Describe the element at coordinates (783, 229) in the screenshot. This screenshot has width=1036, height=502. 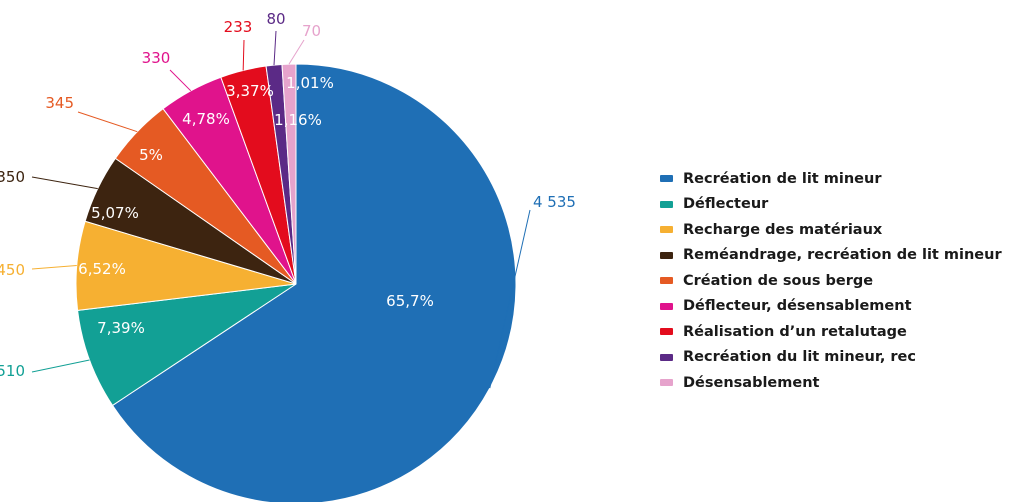
I see `legend-label-2: Recharge des matériaux` at that location.